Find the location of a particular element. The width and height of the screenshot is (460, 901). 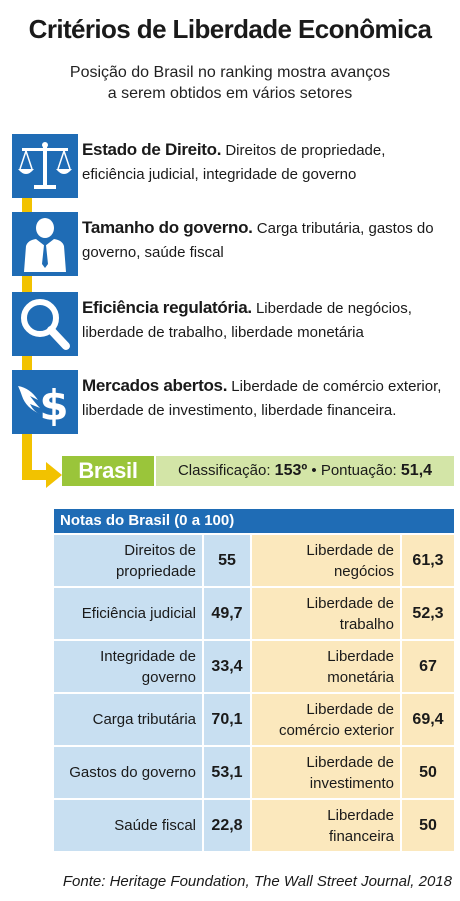

table-row-value-left-text-1: 53,1 is located at coordinates (227, 772).